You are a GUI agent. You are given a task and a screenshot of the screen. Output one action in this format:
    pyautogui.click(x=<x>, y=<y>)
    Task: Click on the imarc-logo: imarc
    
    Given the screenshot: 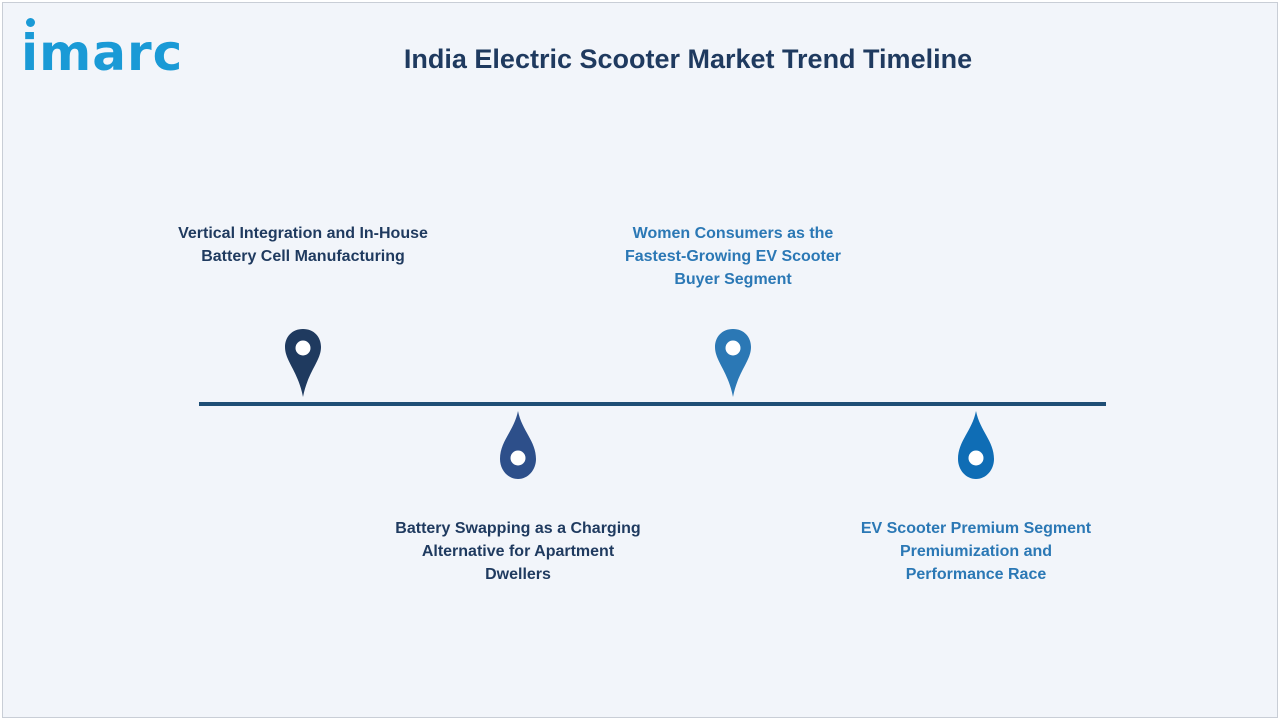 What is the action you would take?
    pyautogui.click(x=116, y=52)
    